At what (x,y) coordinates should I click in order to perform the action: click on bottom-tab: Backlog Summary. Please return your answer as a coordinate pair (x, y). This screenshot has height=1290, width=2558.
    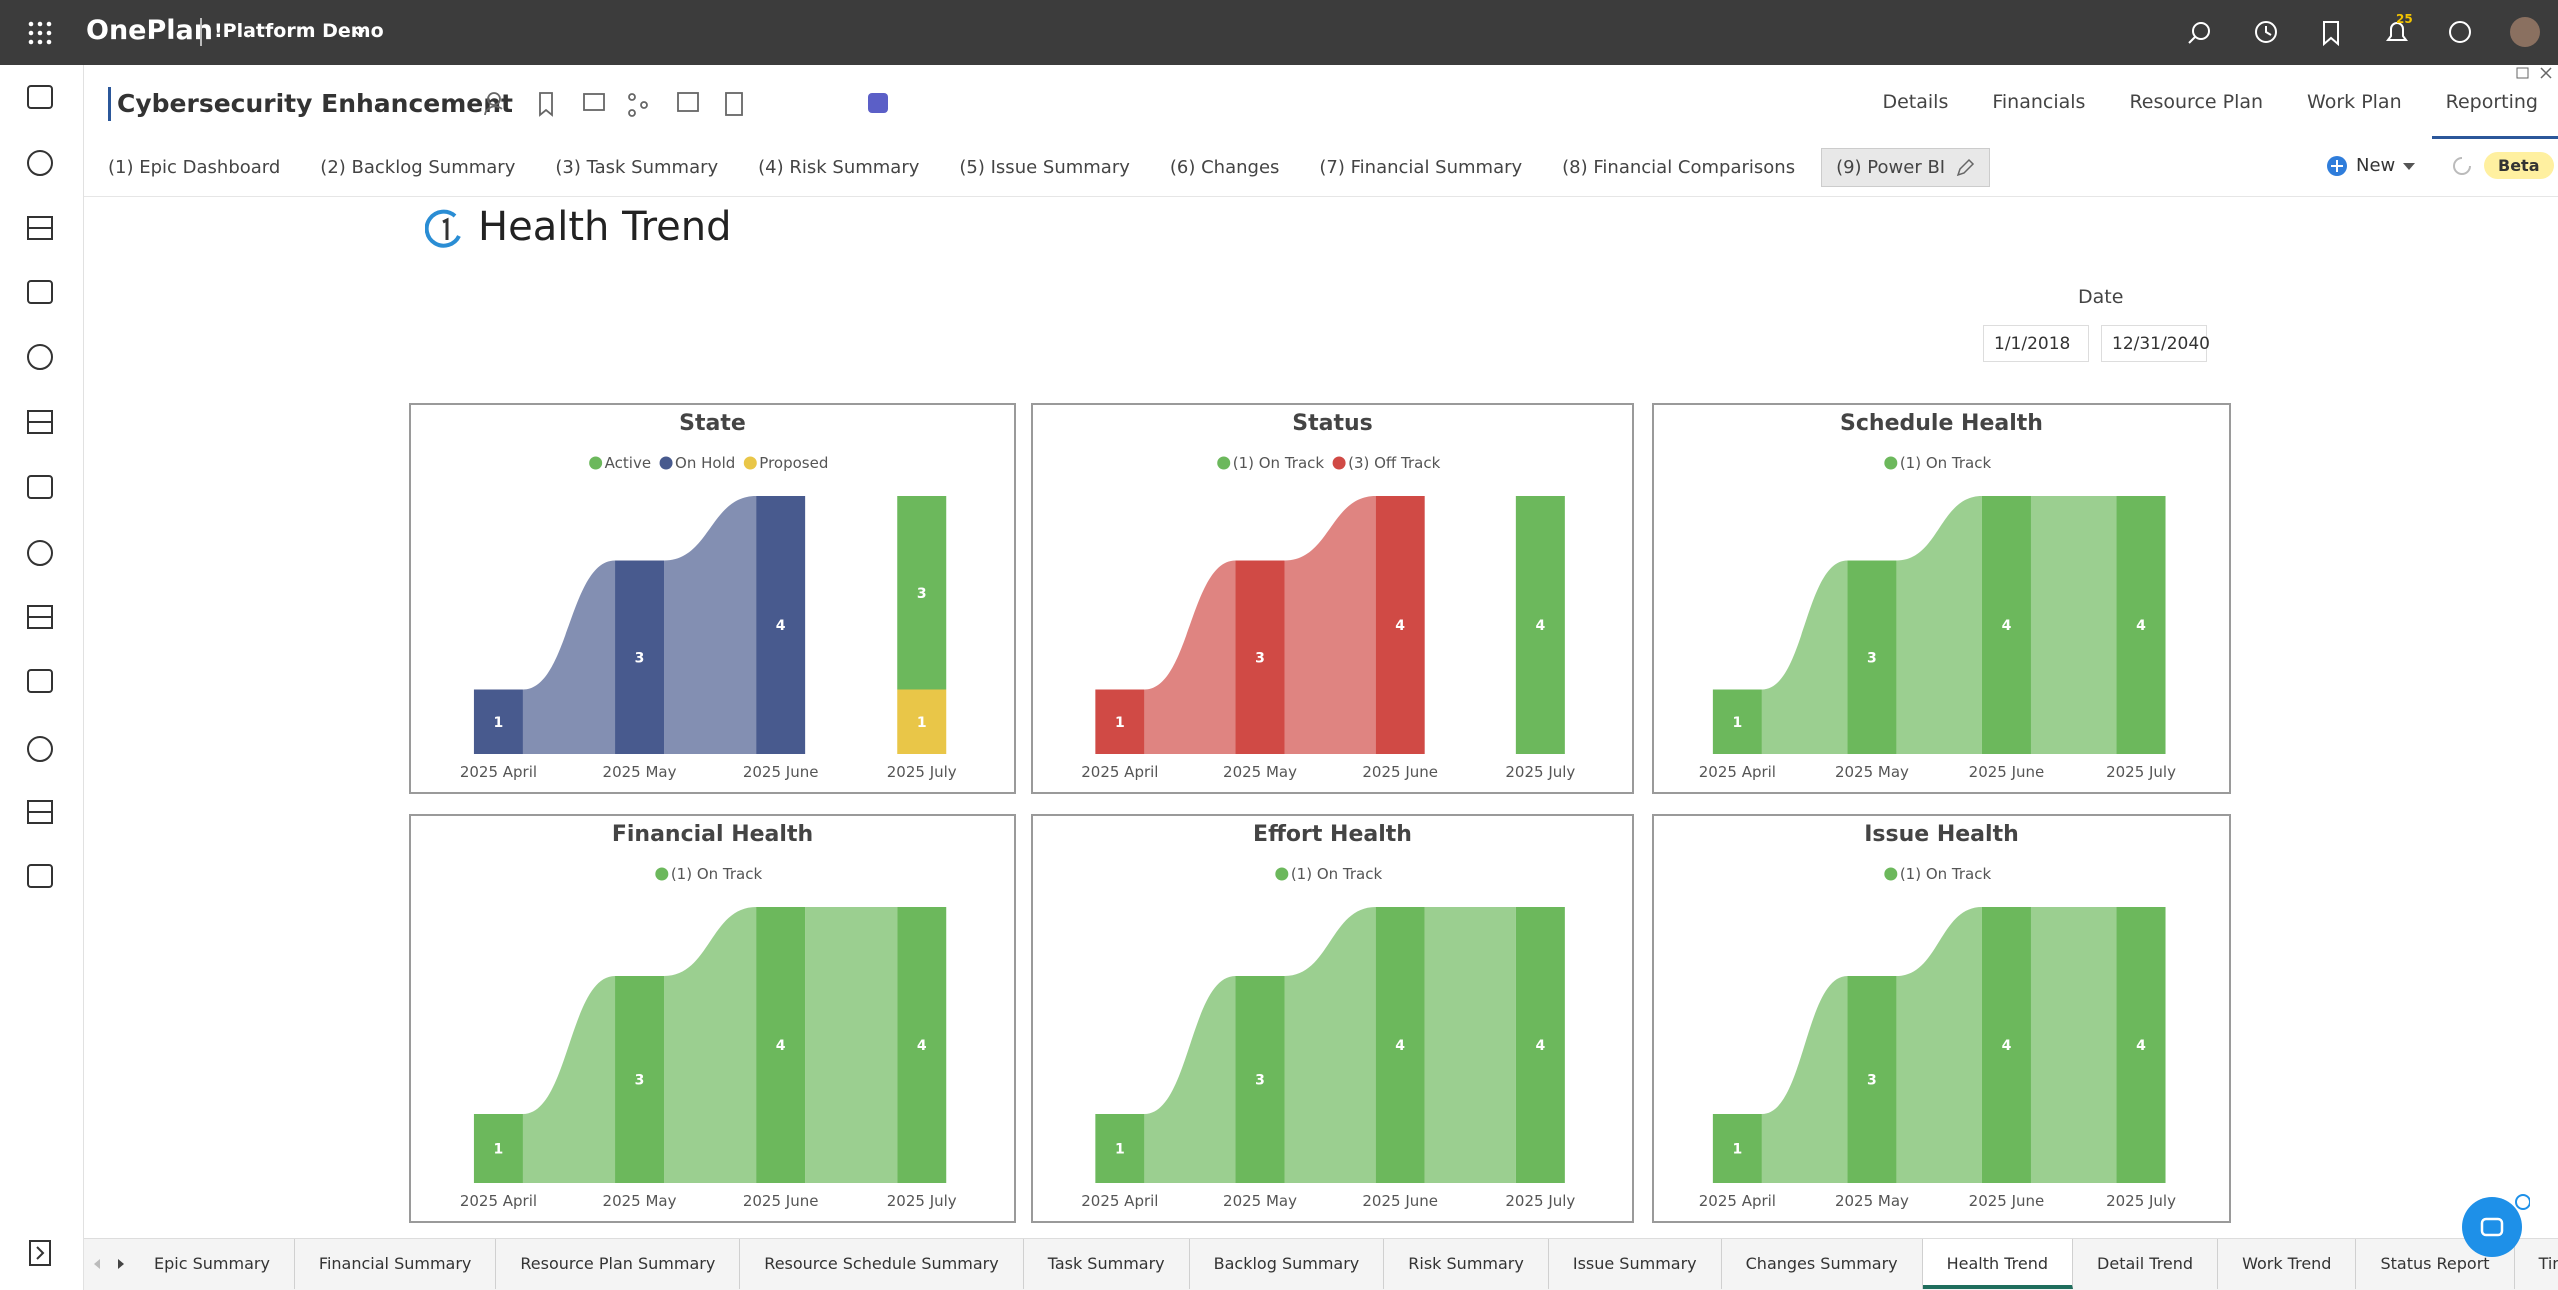
    Looking at the image, I should click on (1287, 1264).